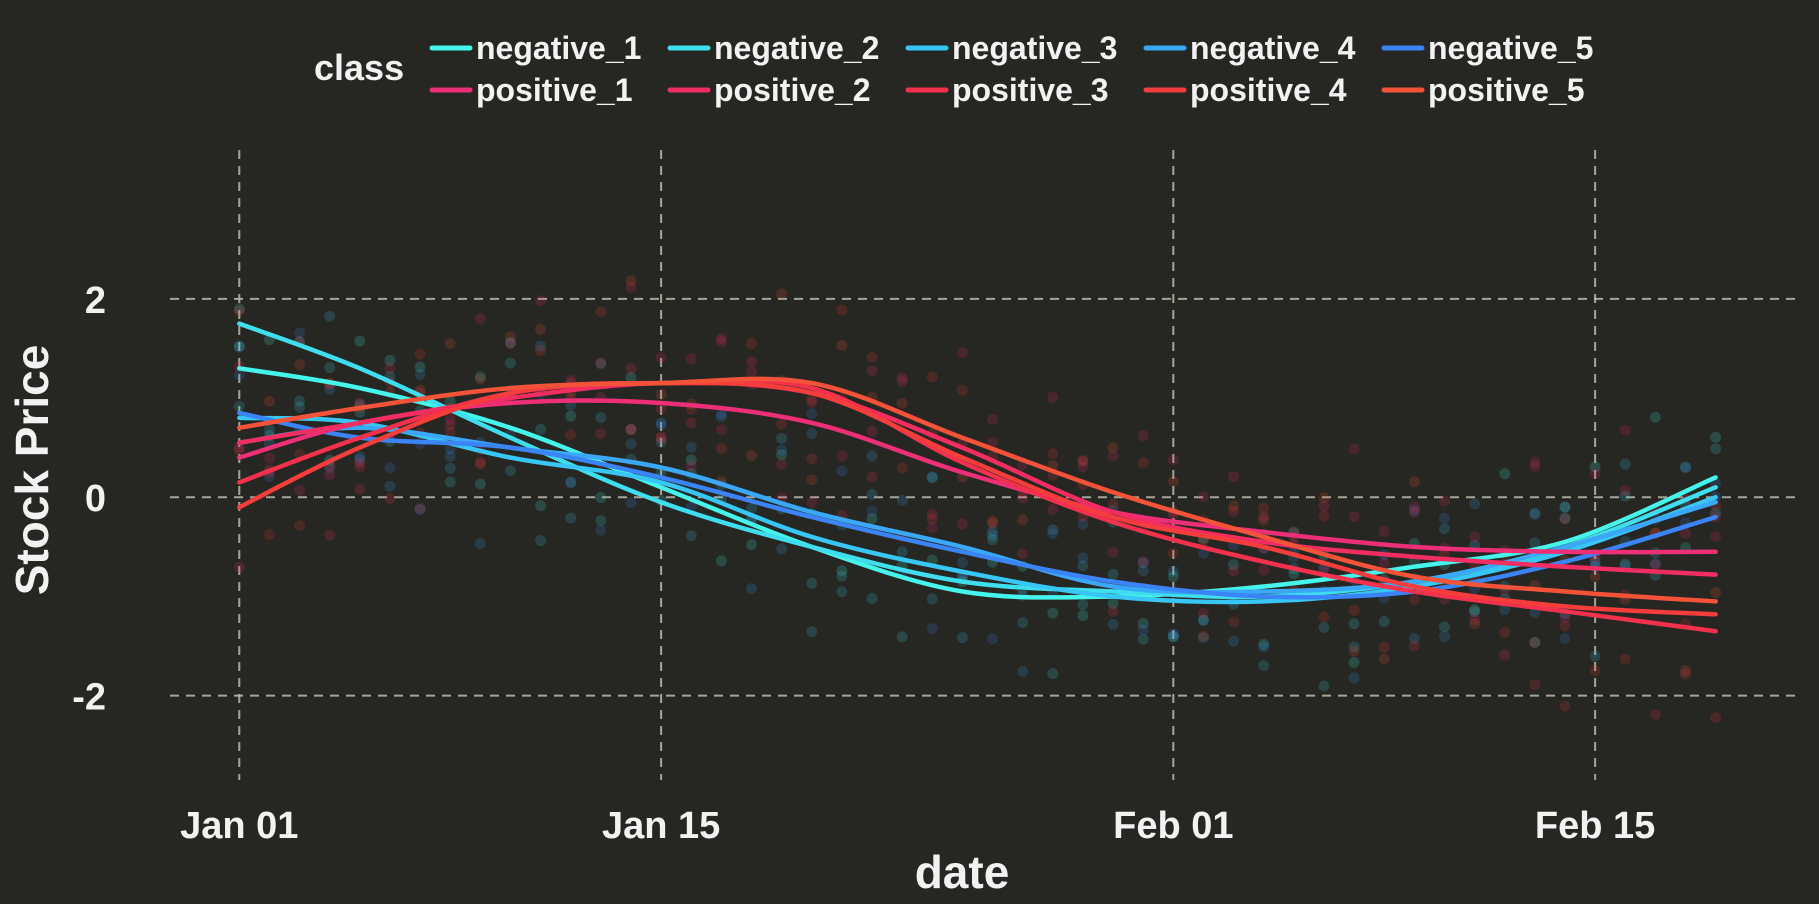  What do you see at coordinates (32, 470) in the screenshot?
I see `y-axis-title: Stock Price` at bounding box center [32, 470].